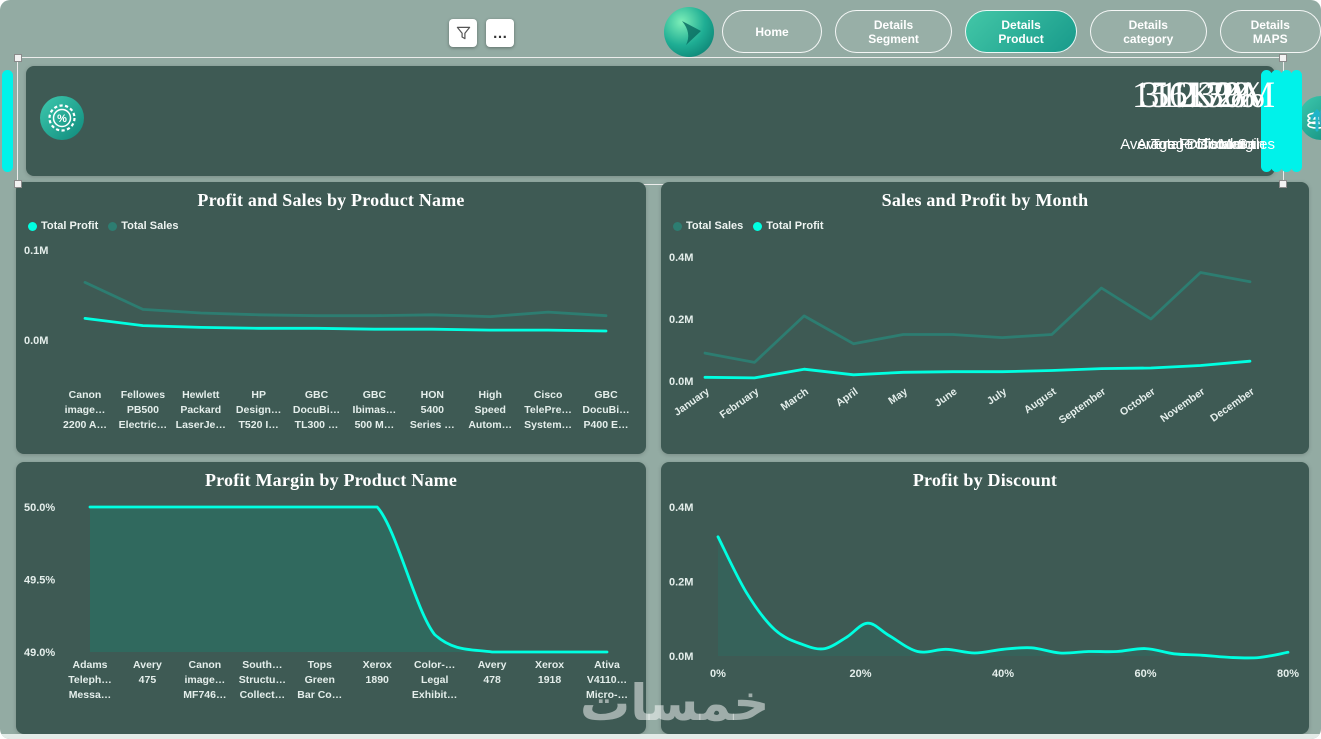  What do you see at coordinates (550, 680) in the screenshot?
I see `svg-text: 1918` at bounding box center [550, 680].